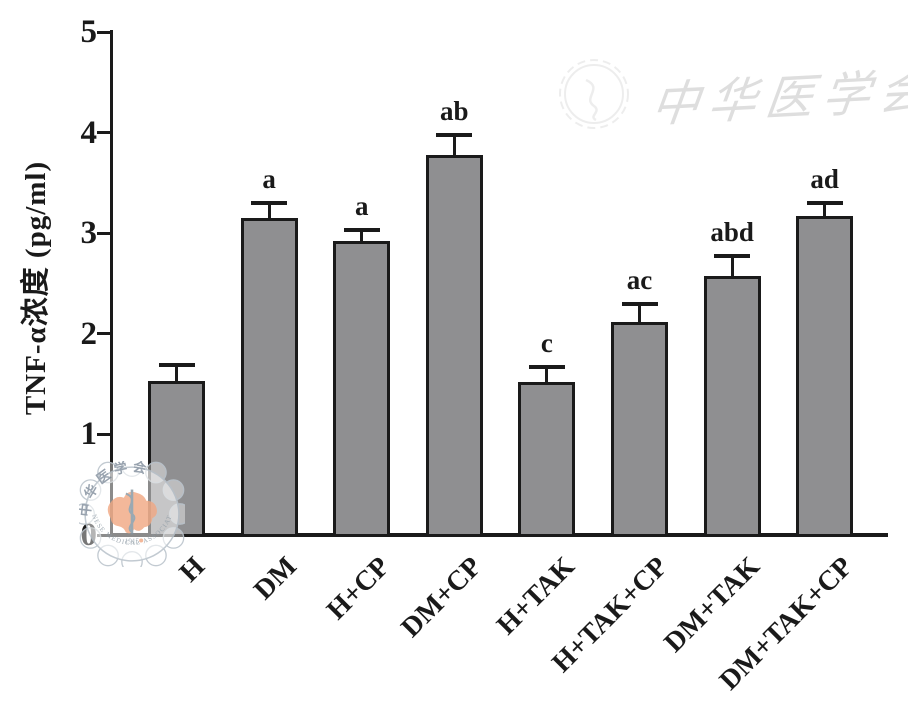  I want to click on y-tick-label: 4, so click(89, 132).